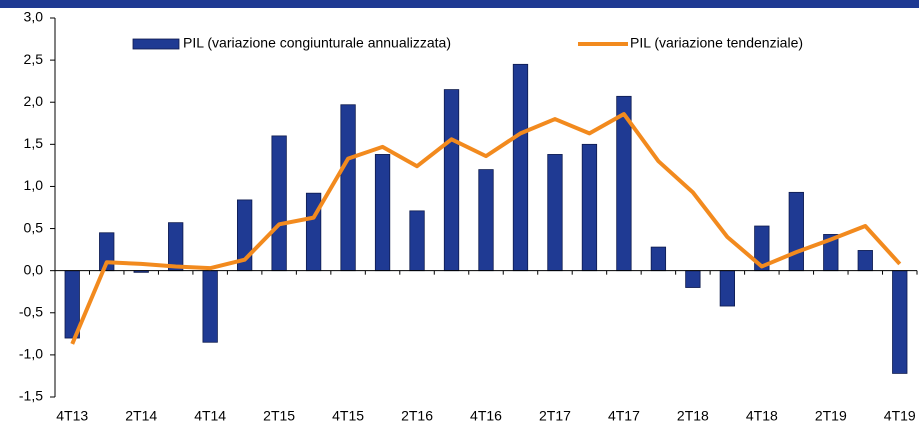  What do you see at coordinates (34, 101) in the screenshot?
I see `y-tick-label: 2,0` at bounding box center [34, 101].